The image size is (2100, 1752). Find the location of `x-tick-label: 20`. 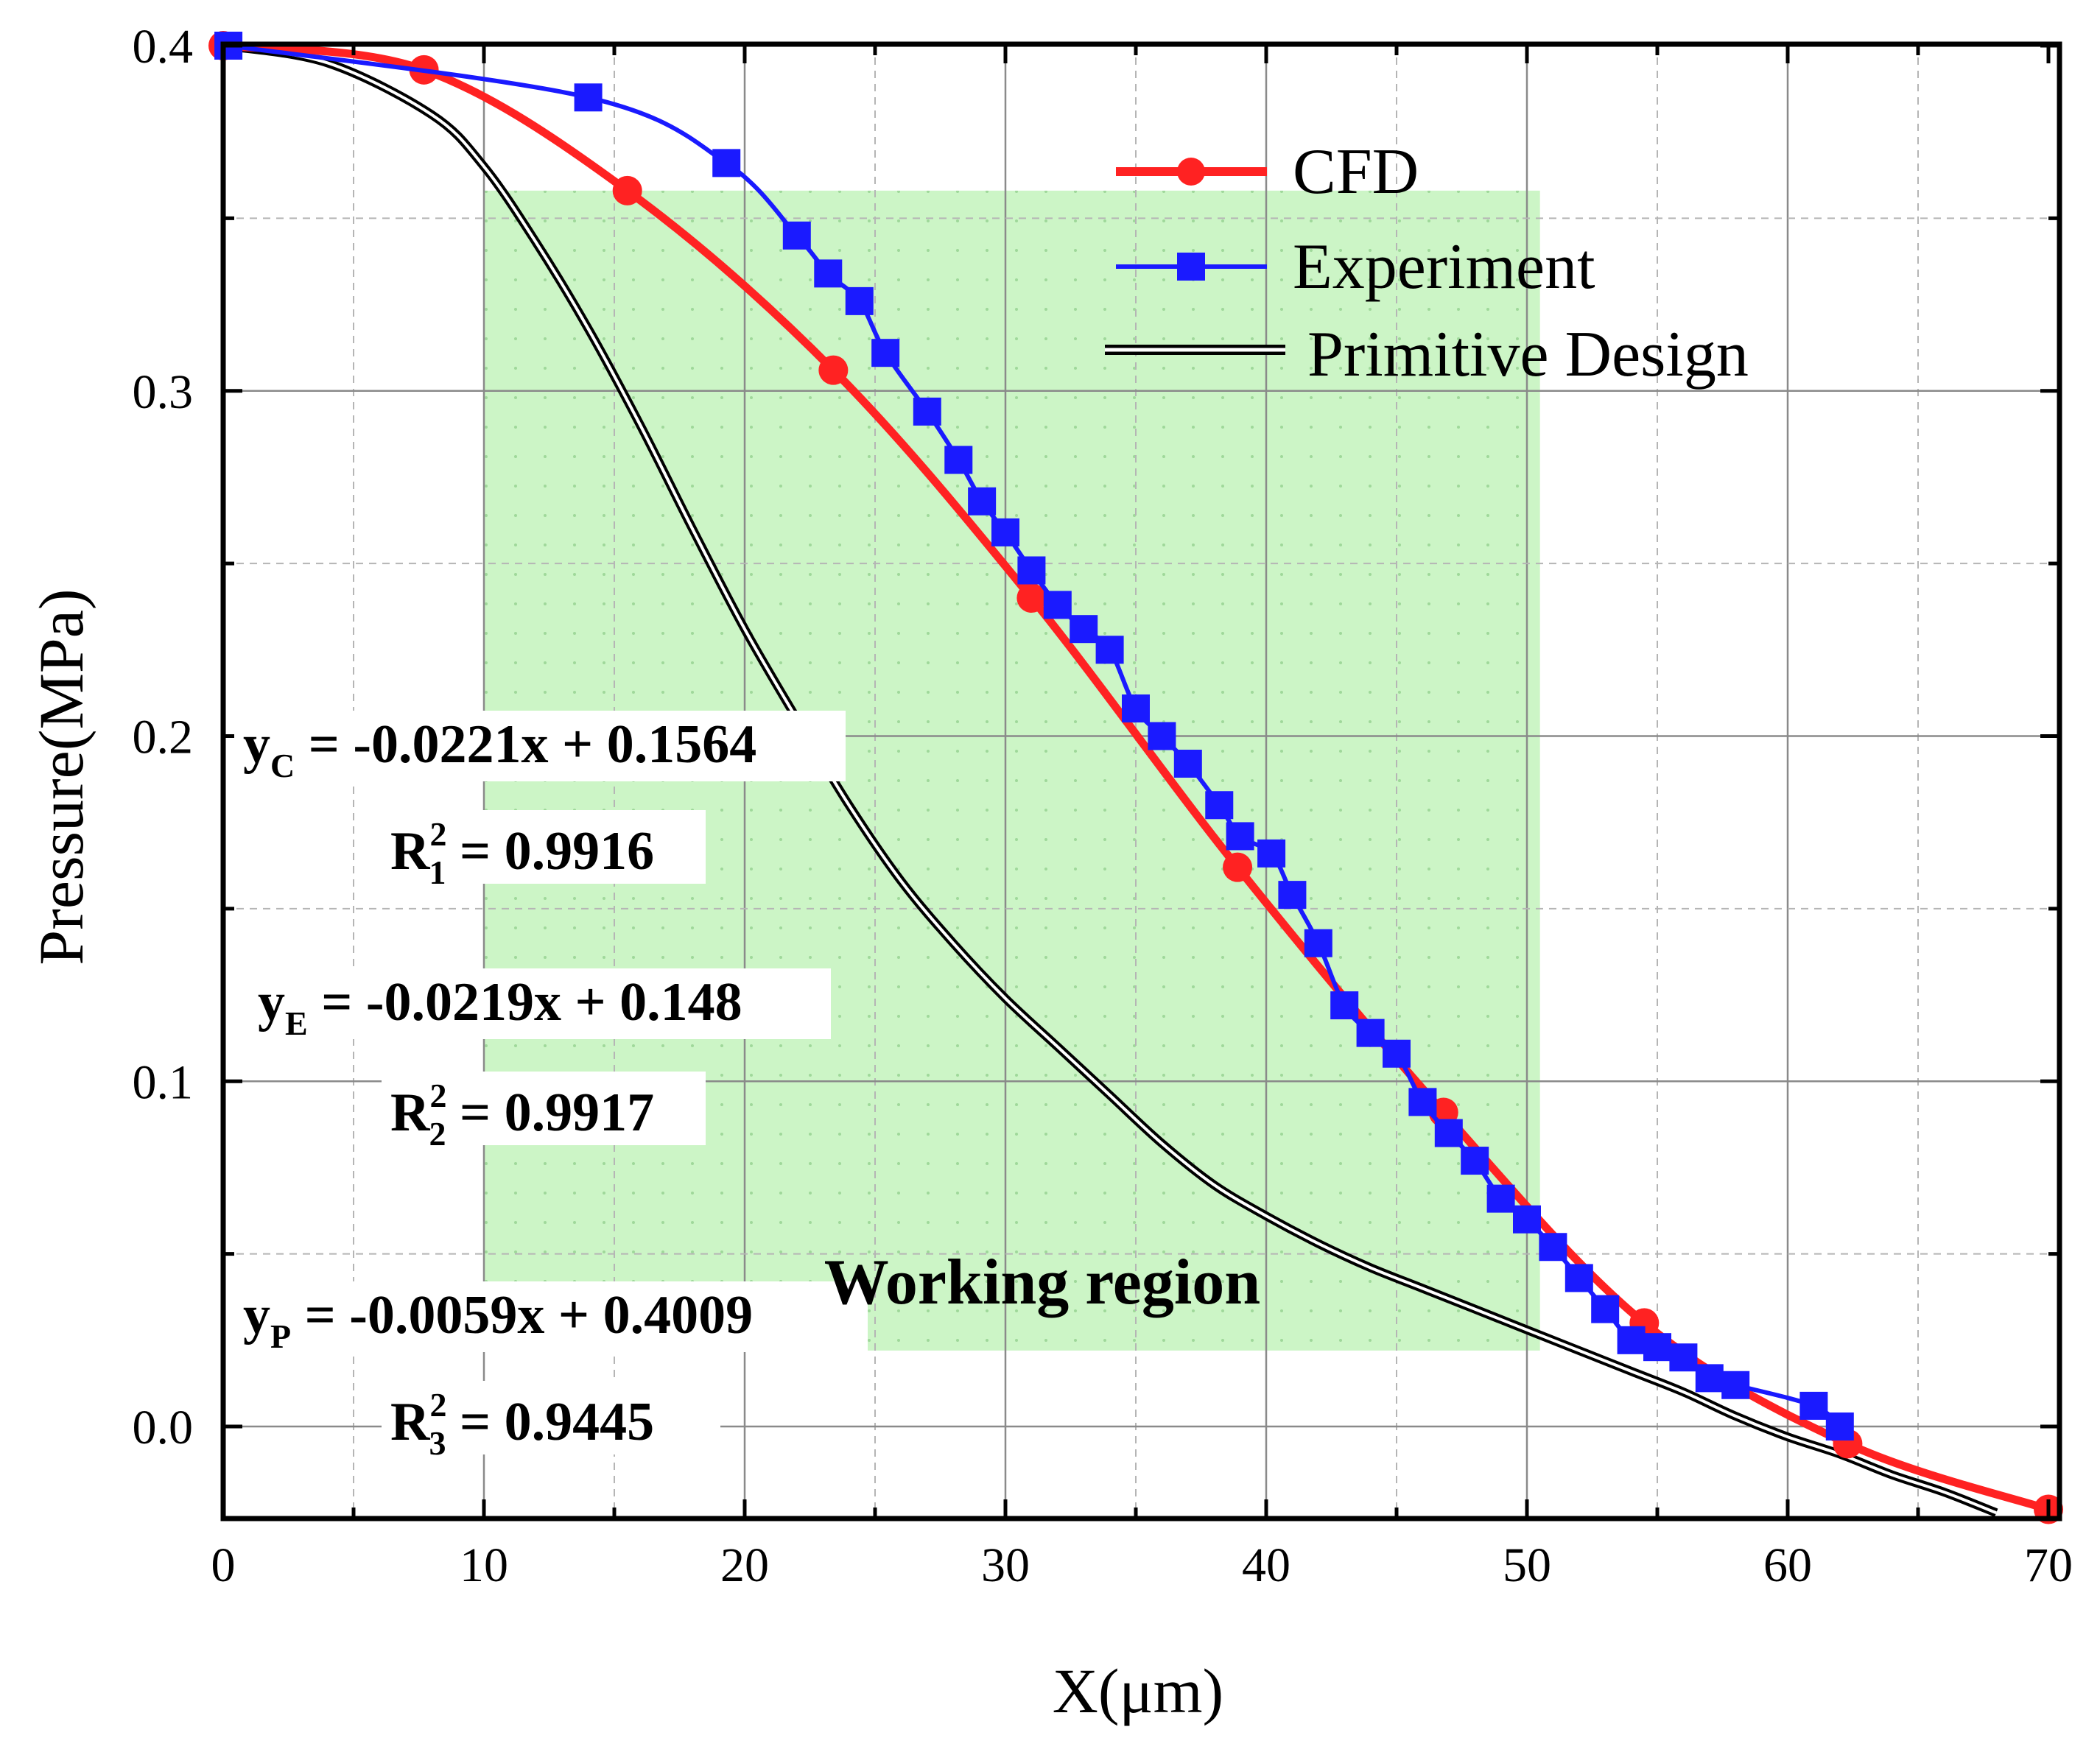

x-tick-label: 20 is located at coordinates (745, 1565).